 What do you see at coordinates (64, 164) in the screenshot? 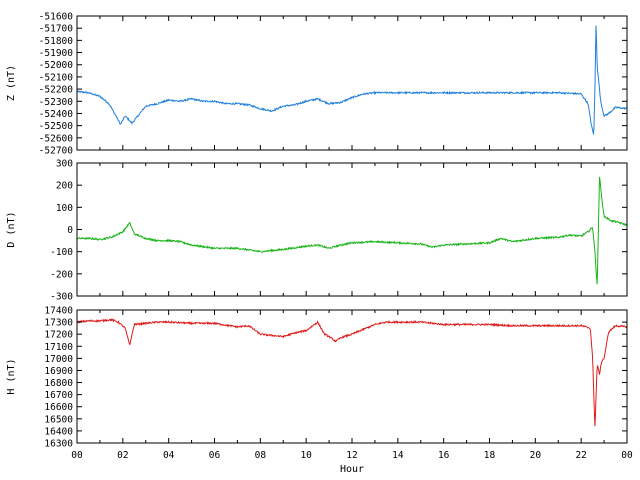
I see `y-tick-label: 300` at bounding box center [64, 164].